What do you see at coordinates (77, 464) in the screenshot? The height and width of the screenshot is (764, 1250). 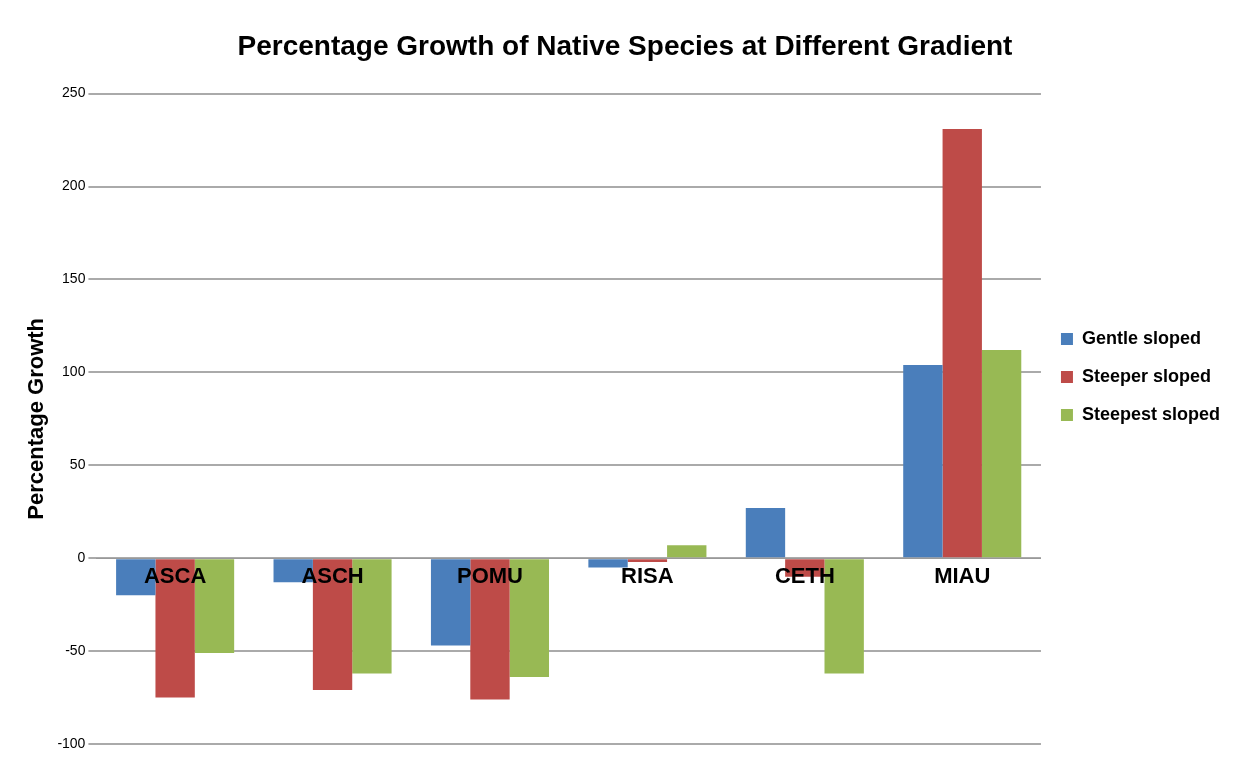 I see `y-tick-label: 50` at bounding box center [77, 464].